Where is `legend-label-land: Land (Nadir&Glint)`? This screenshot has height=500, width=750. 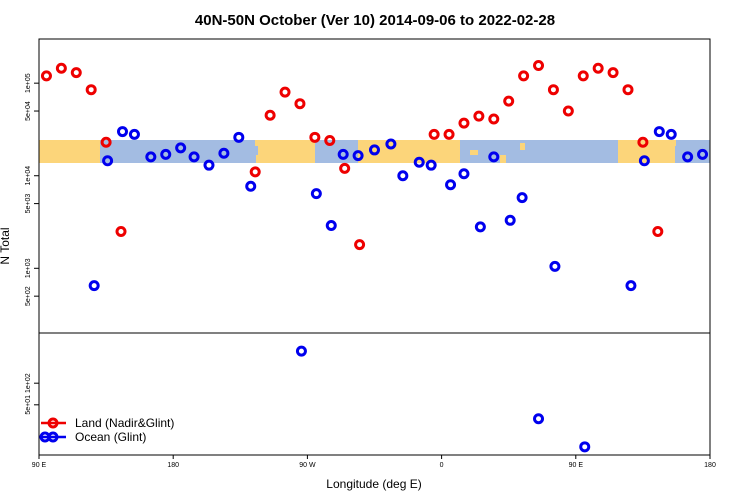
legend-label-land: Land (Nadir&Glint) is located at coordinates (124, 423).